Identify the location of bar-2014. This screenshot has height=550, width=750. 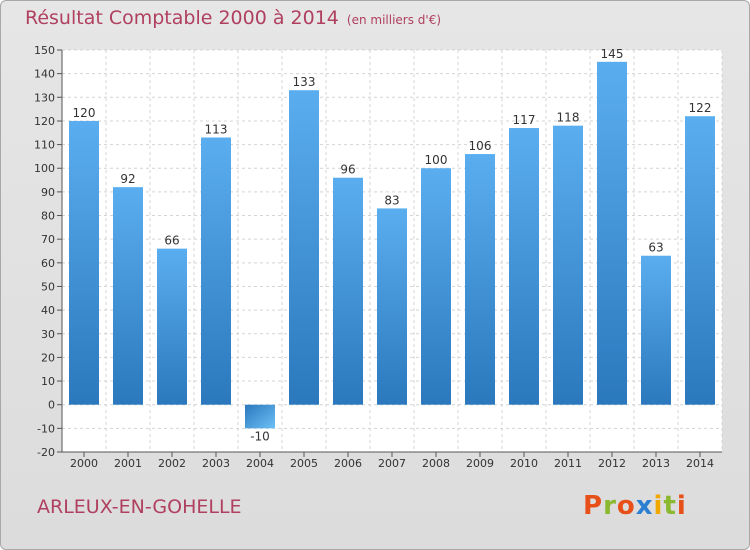
(700, 260).